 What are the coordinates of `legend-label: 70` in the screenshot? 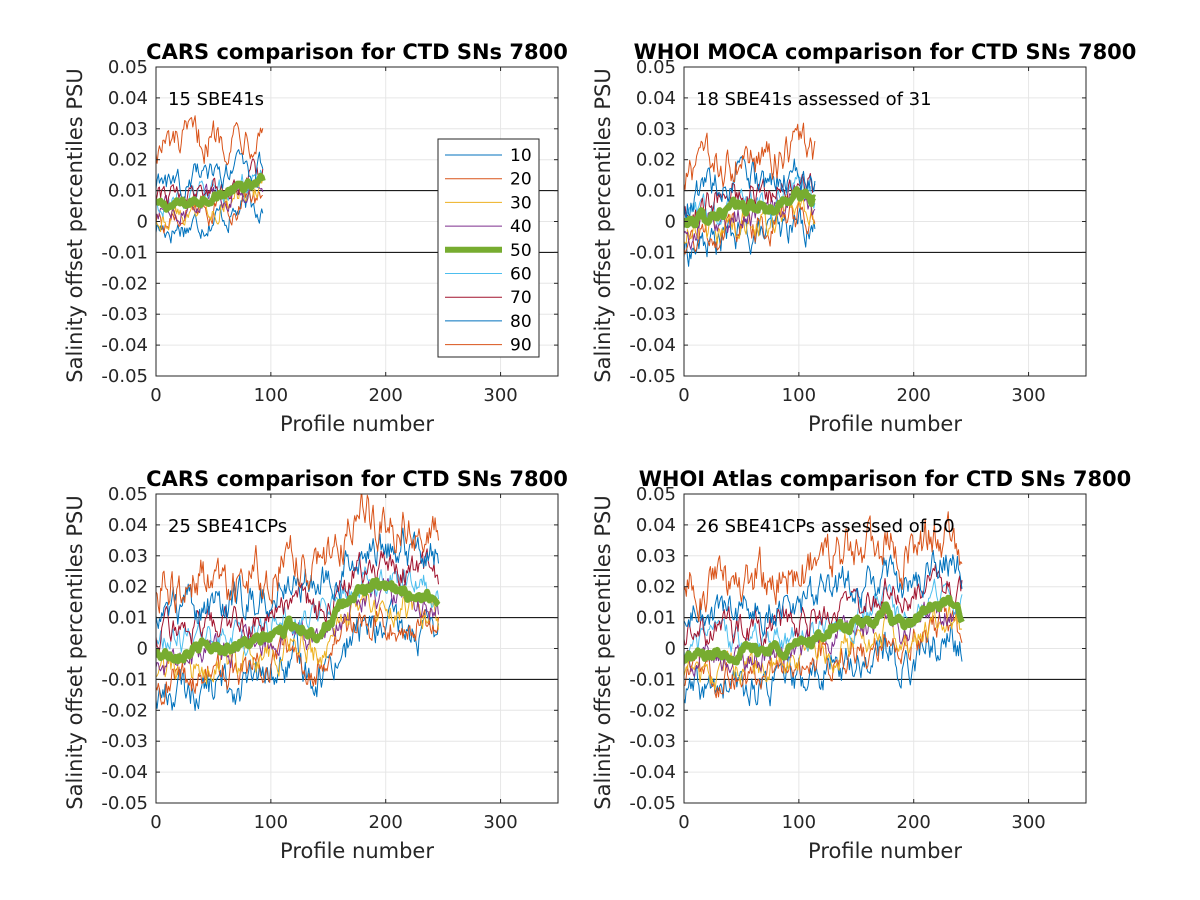 It's located at (521, 298).